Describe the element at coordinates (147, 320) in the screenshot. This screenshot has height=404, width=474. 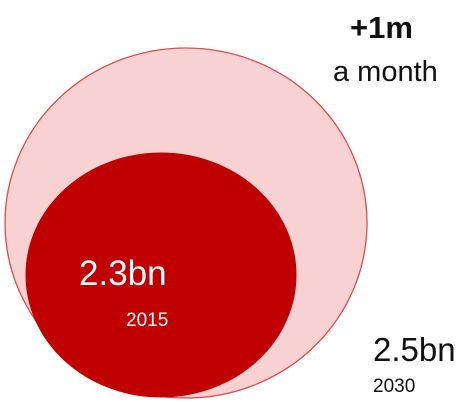
I see `bubble-2015-year: 2015` at that location.